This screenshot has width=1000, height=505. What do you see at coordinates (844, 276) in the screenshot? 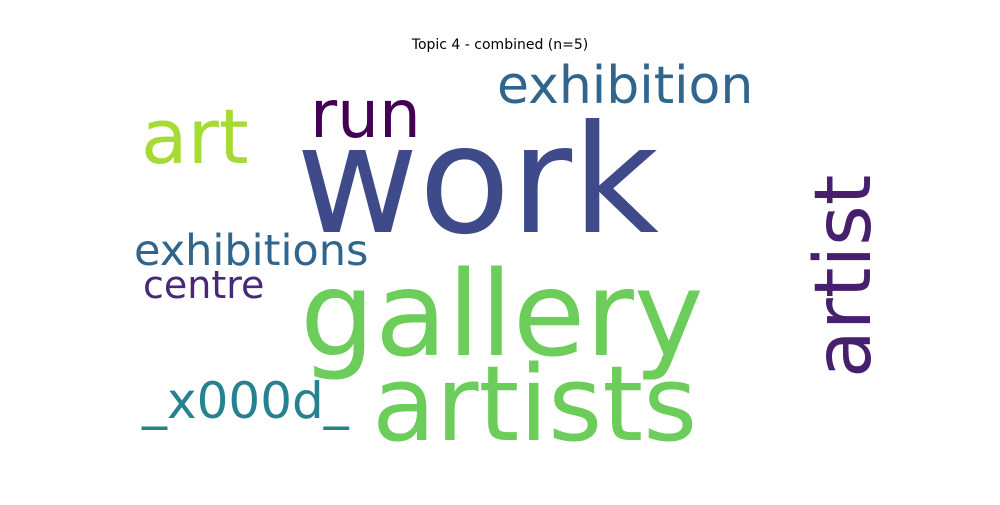
I see `word-artist: artist` at bounding box center [844, 276].